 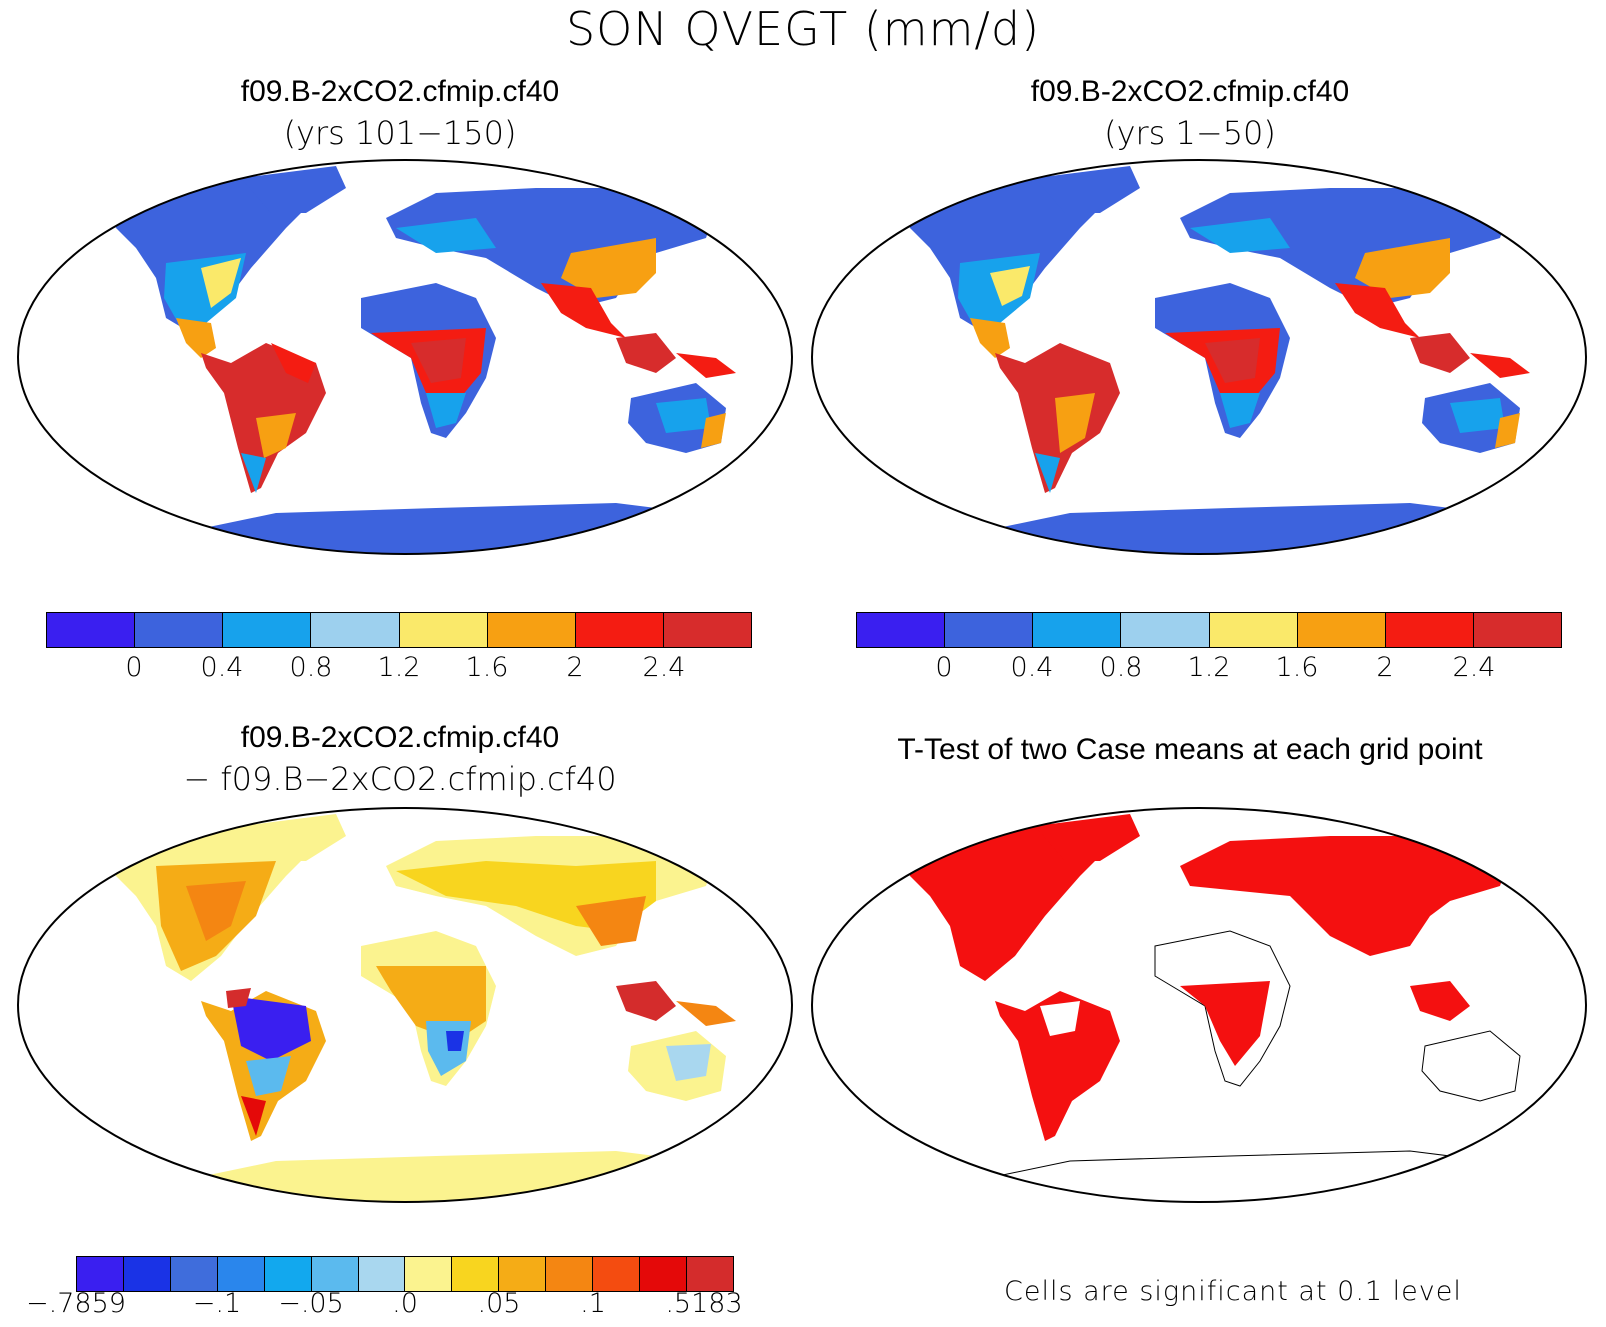 I want to click on colorbar-tick-label: .05, so click(x=499, y=1303).